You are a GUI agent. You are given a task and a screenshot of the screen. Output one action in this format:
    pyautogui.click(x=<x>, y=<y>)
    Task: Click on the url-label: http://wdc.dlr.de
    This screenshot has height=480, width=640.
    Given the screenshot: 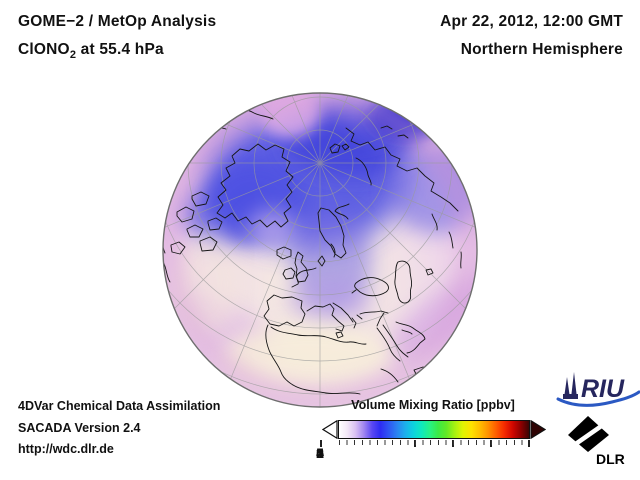 What is the action you would take?
    pyautogui.click(x=66, y=449)
    